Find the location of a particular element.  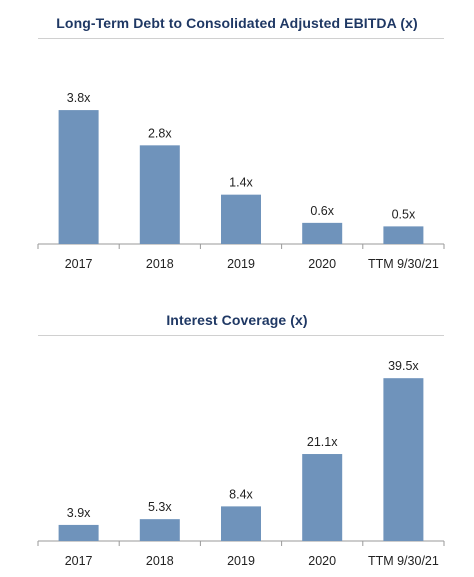

value-label: 8.4x is located at coordinates (241, 494).